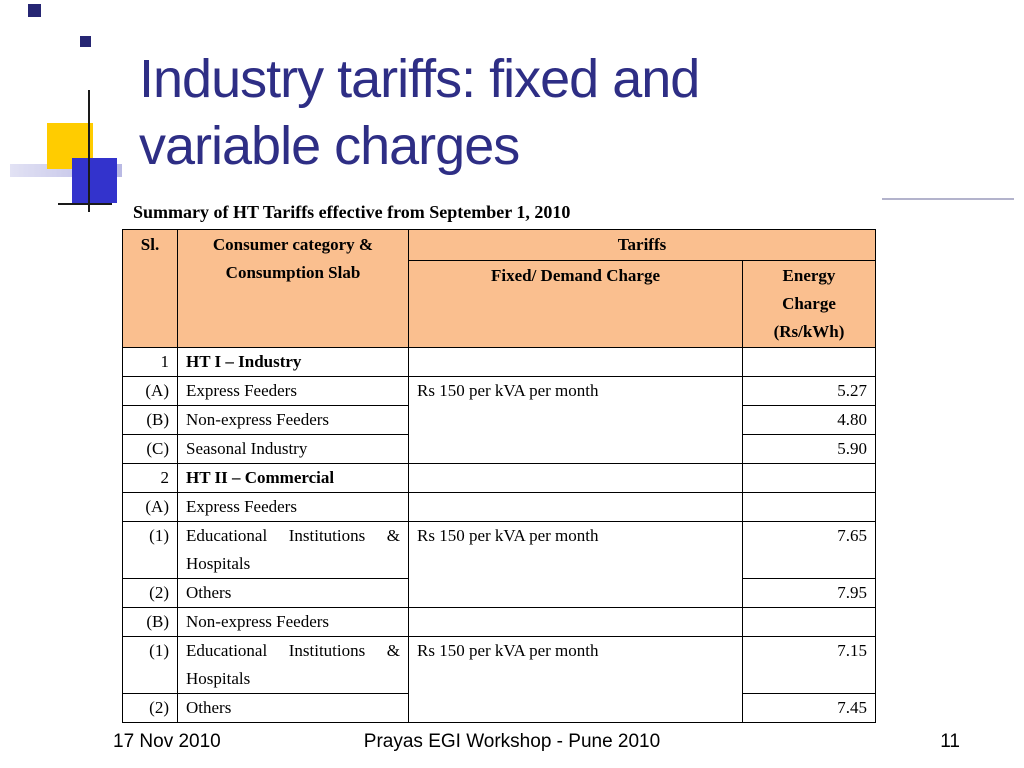  I want to click on header-energy-charge-text: Energy Charge (Rs/kWh), so click(809, 303).